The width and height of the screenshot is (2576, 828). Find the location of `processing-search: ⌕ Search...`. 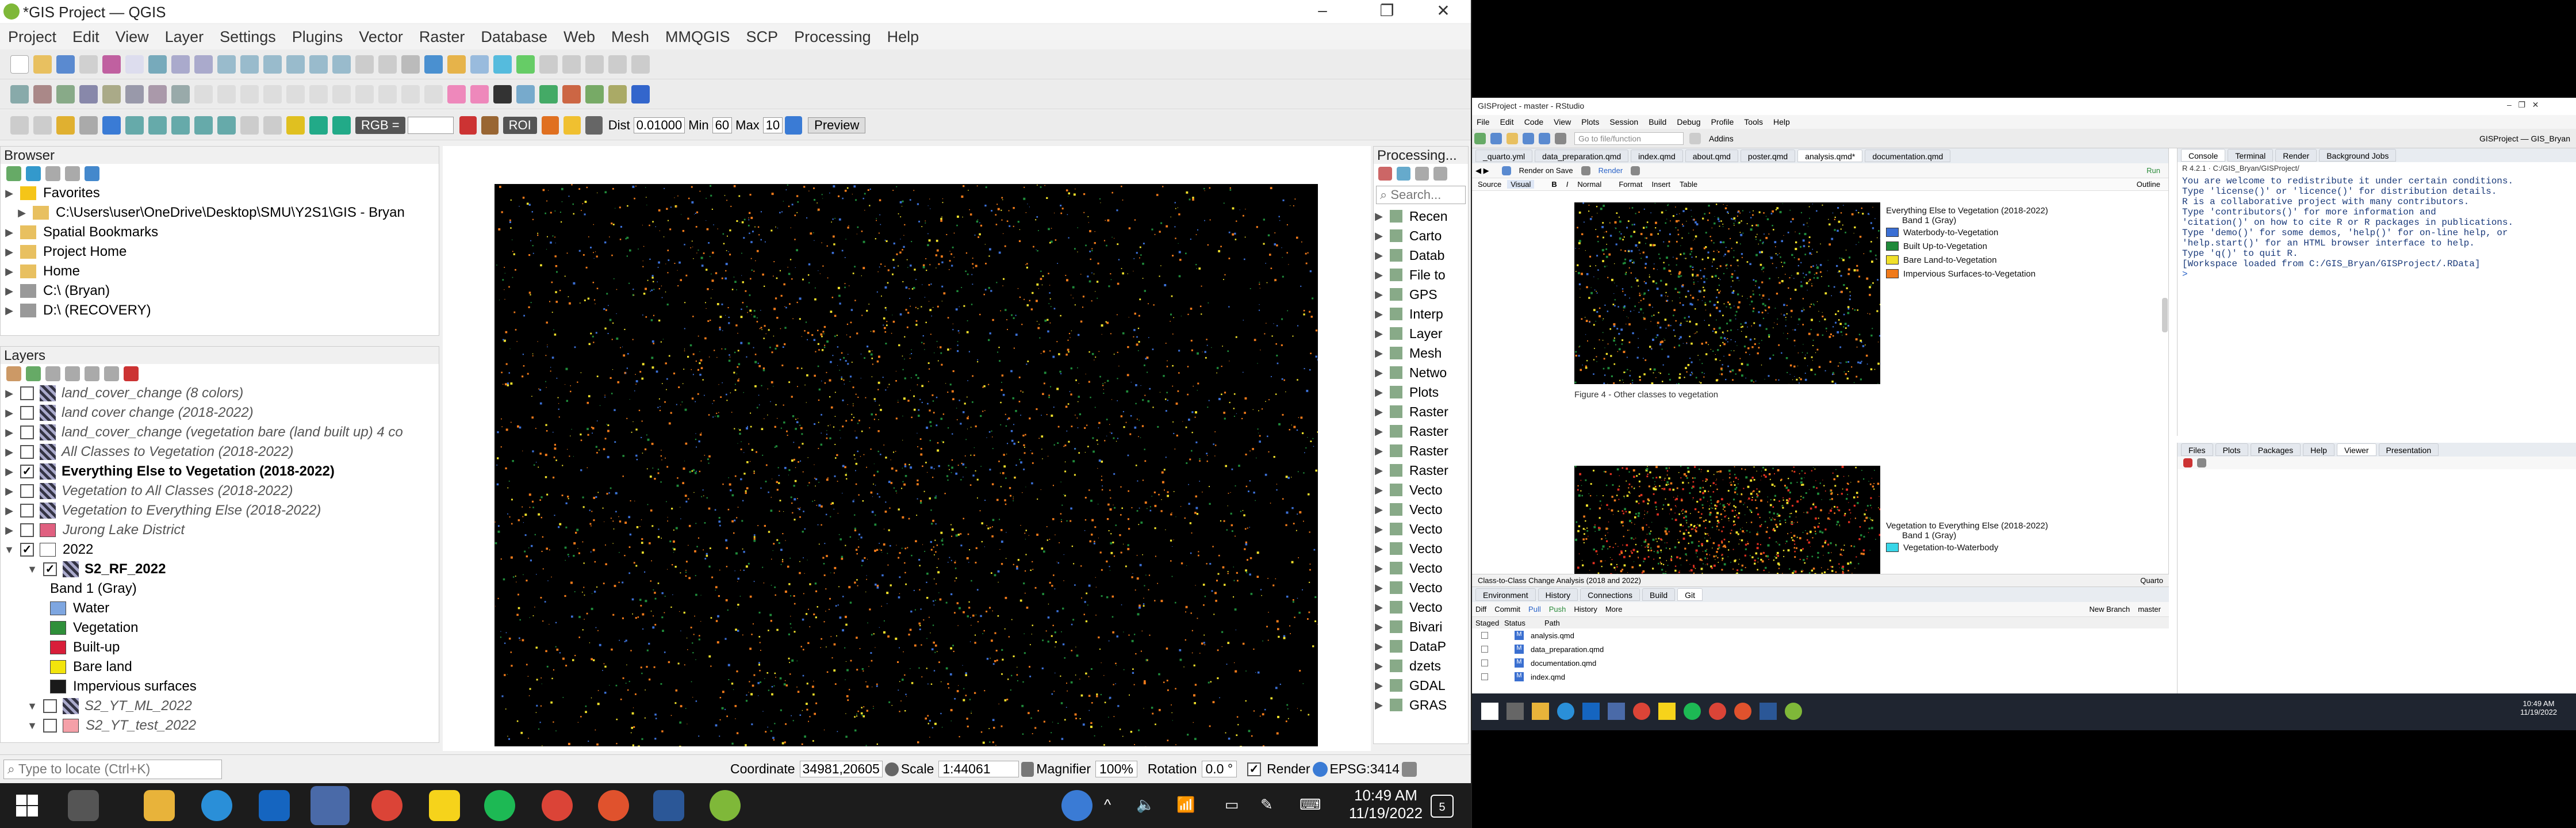

processing-search: ⌕ Search... is located at coordinates (1421, 195).